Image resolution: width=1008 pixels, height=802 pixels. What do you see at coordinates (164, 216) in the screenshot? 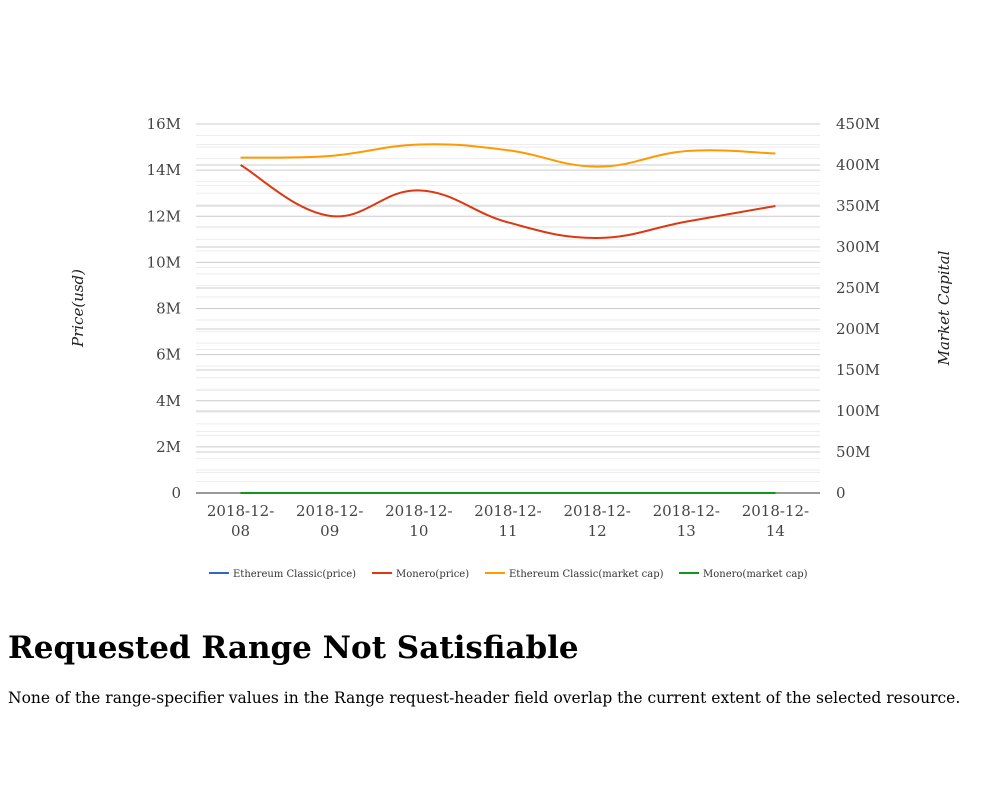
I see `y-left-tick-label: 12M` at bounding box center [164, 216].